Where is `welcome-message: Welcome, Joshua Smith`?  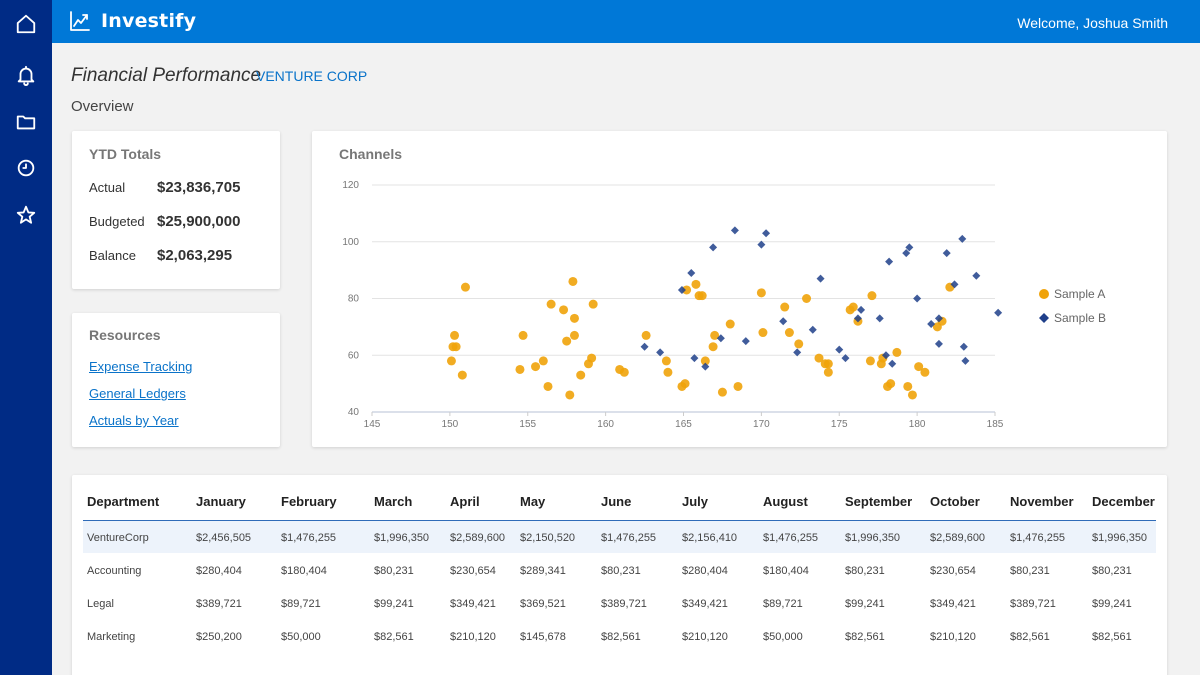 welcome-message: Welcome, Joshua Smith is located at coordinates (1092, 23).